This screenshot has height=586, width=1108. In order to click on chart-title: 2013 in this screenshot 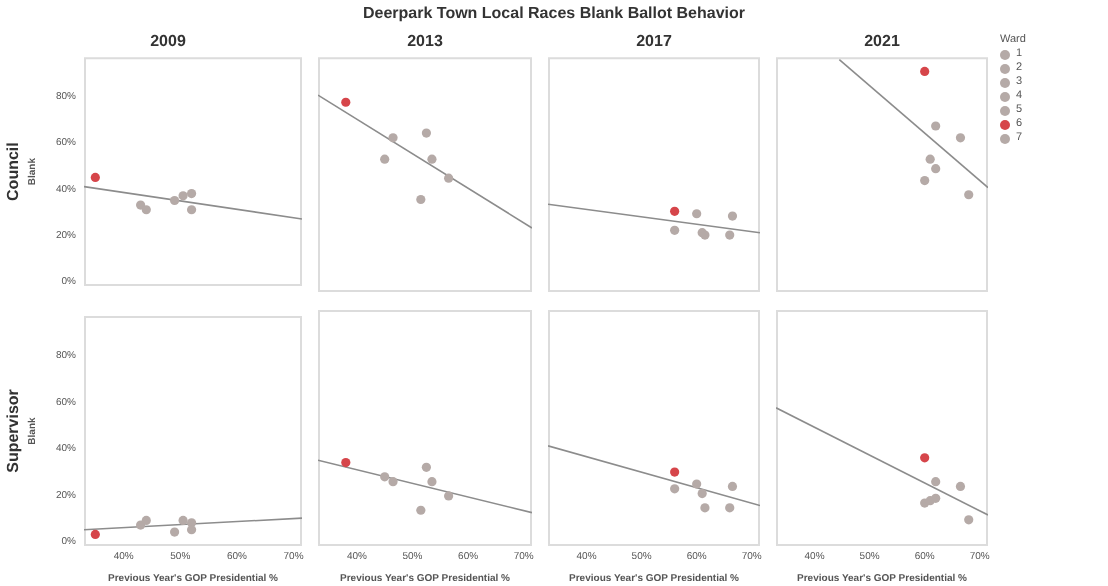, I will do `click(425, 41)`.